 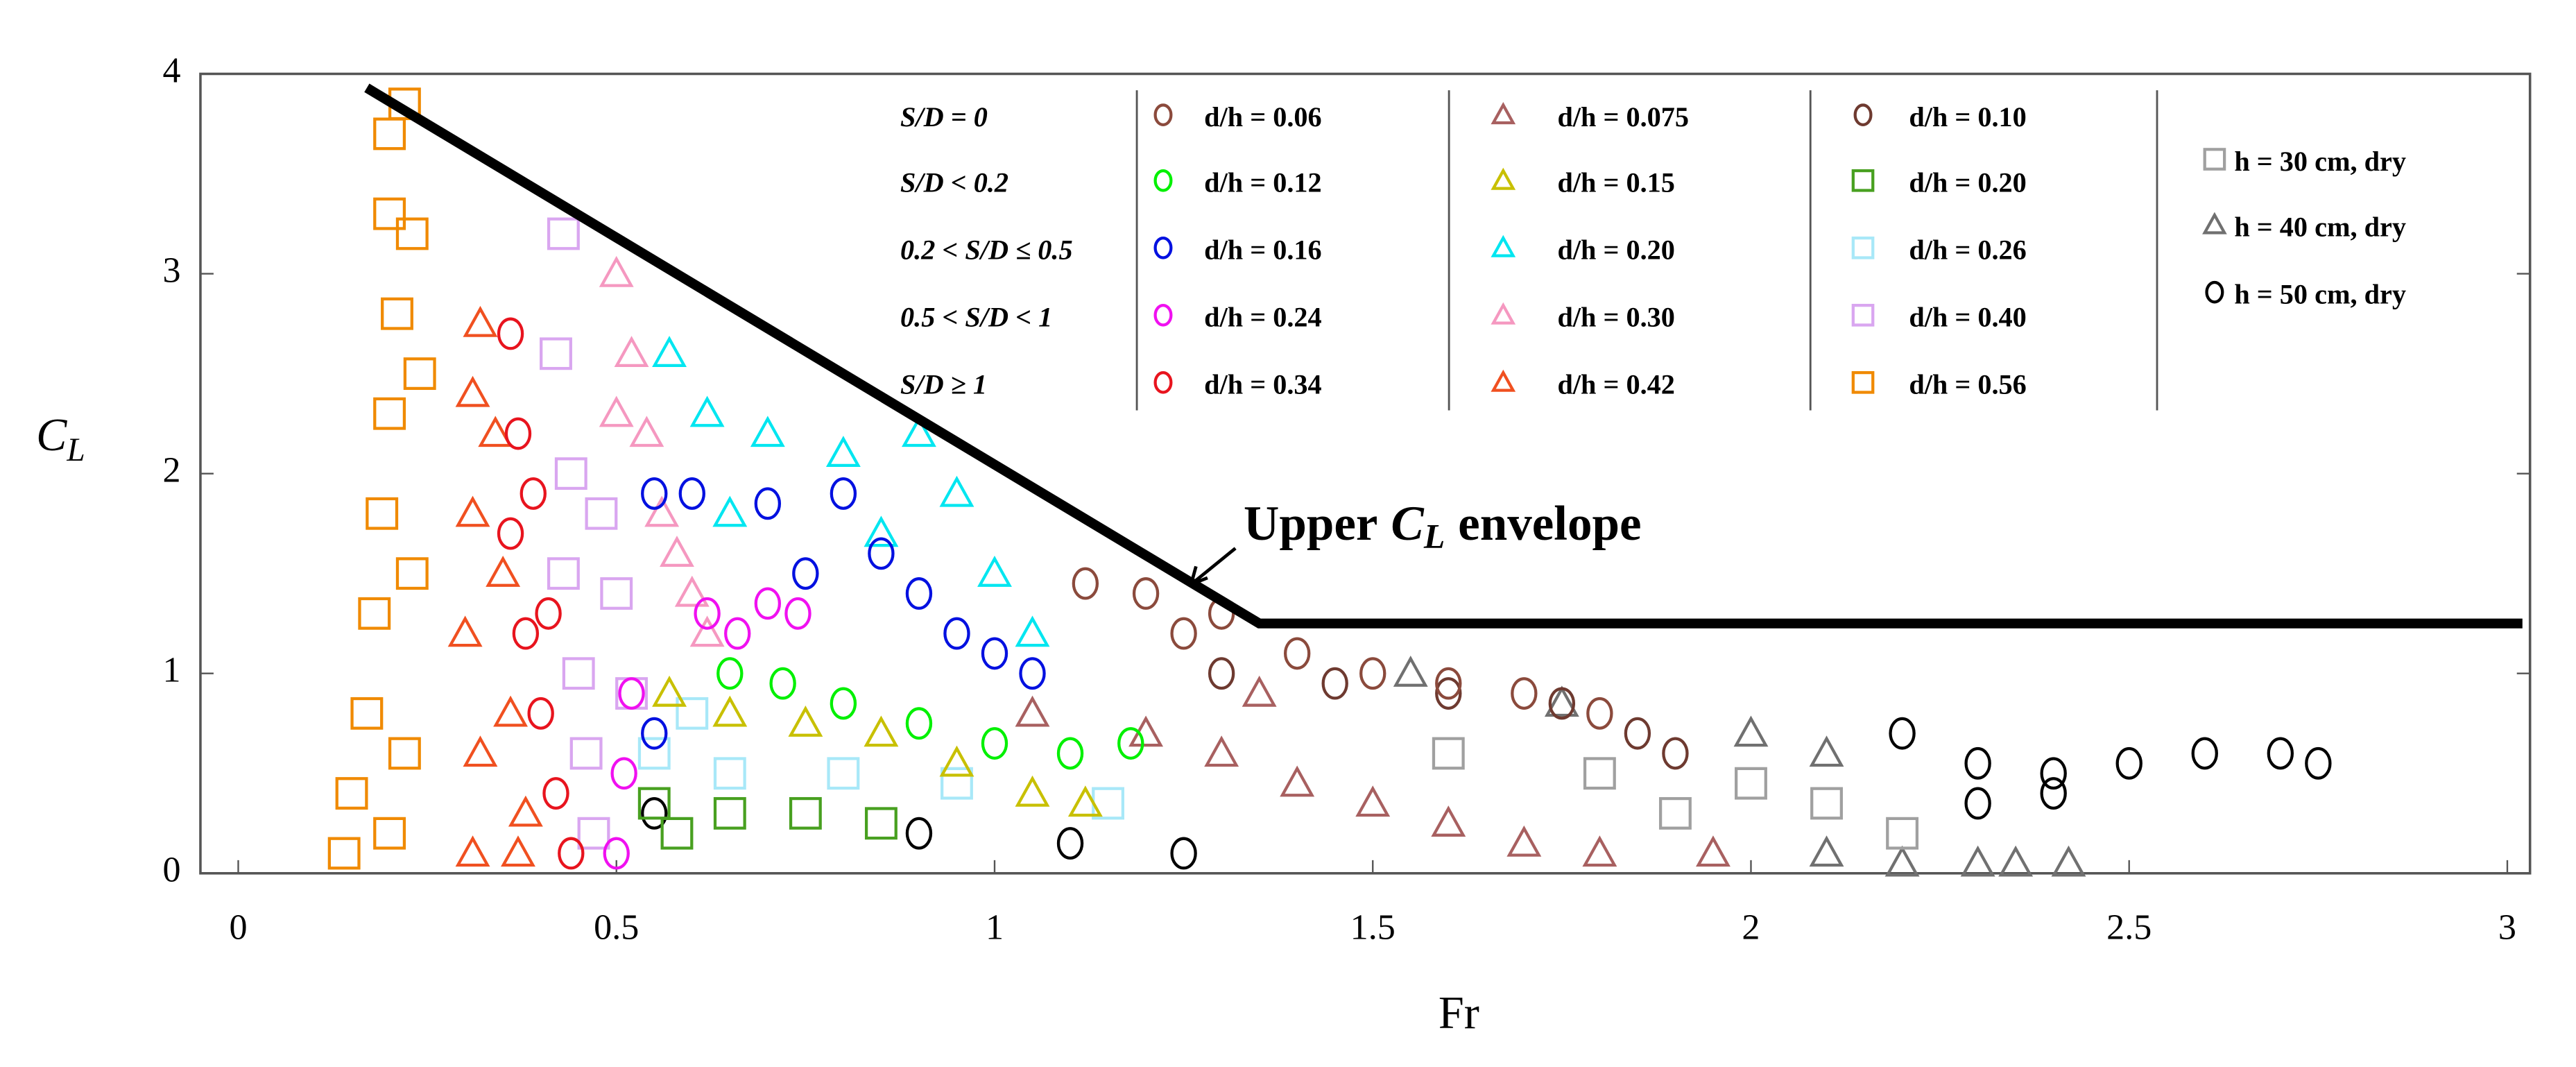 I want to click on x-tick-label: 0, so click(x=238, y=928).